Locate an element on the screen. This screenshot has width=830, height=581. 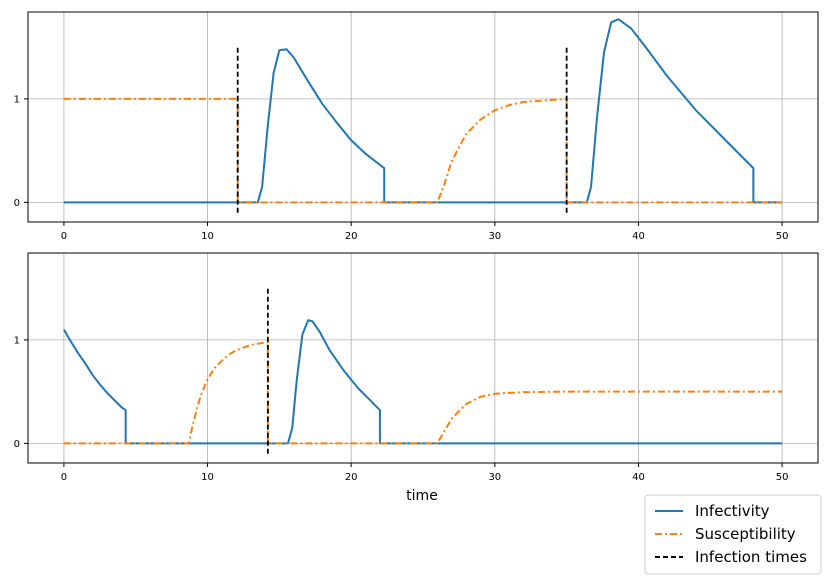
legend-infectivity-label: Infectivity is located at coordinates (732, 511).